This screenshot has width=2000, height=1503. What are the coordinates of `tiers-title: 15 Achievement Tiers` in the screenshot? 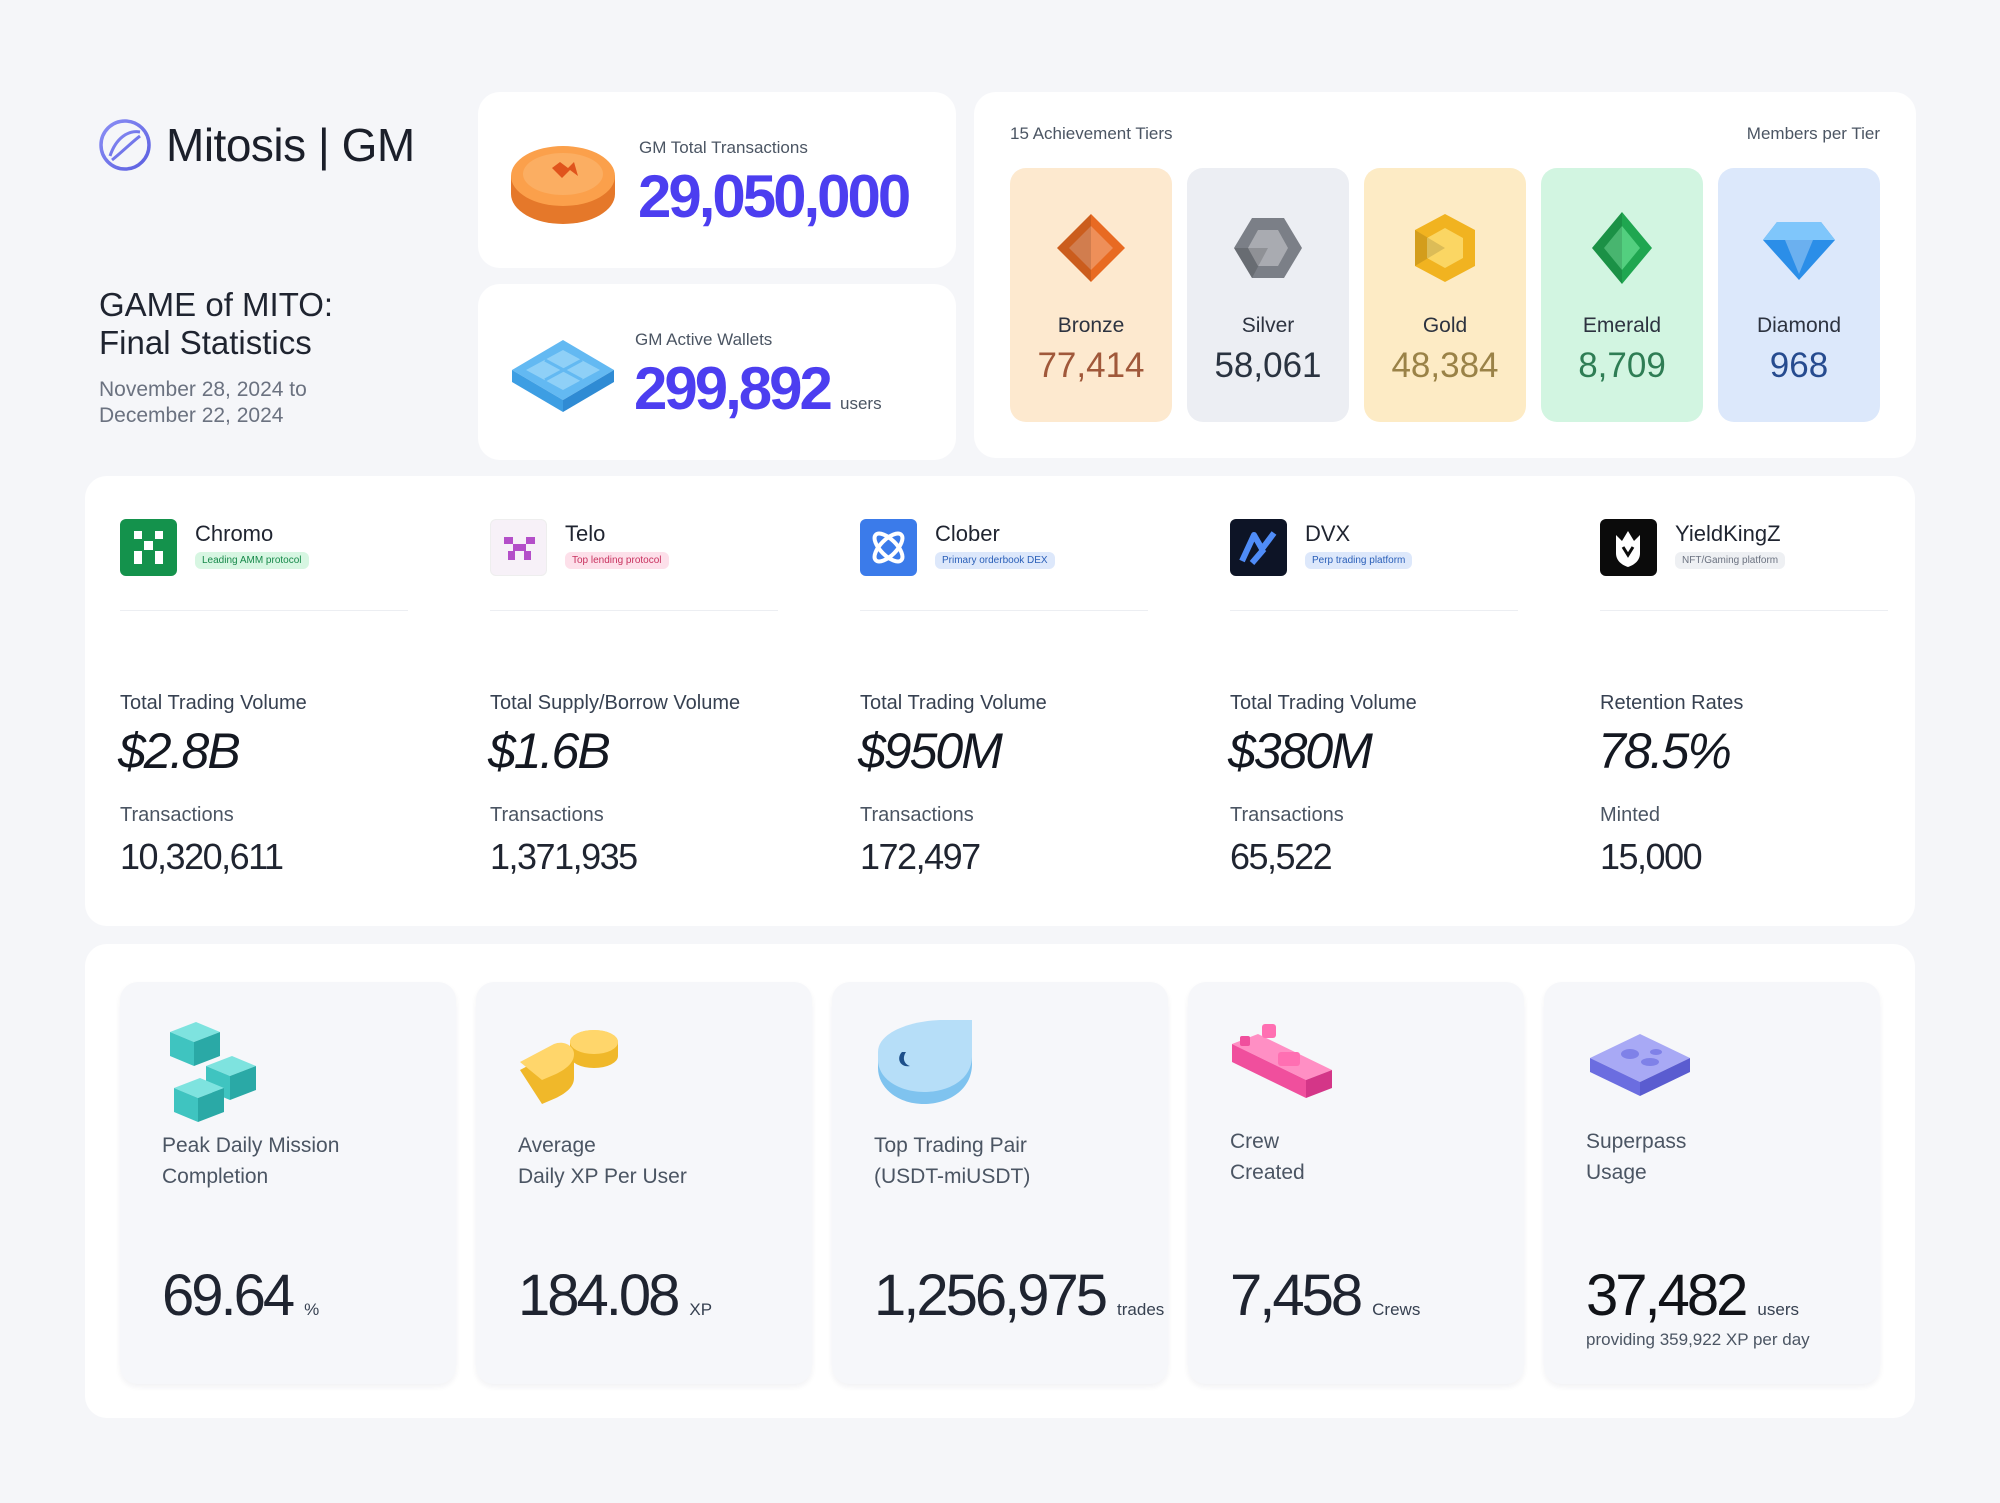 It's located at (1091, 133).